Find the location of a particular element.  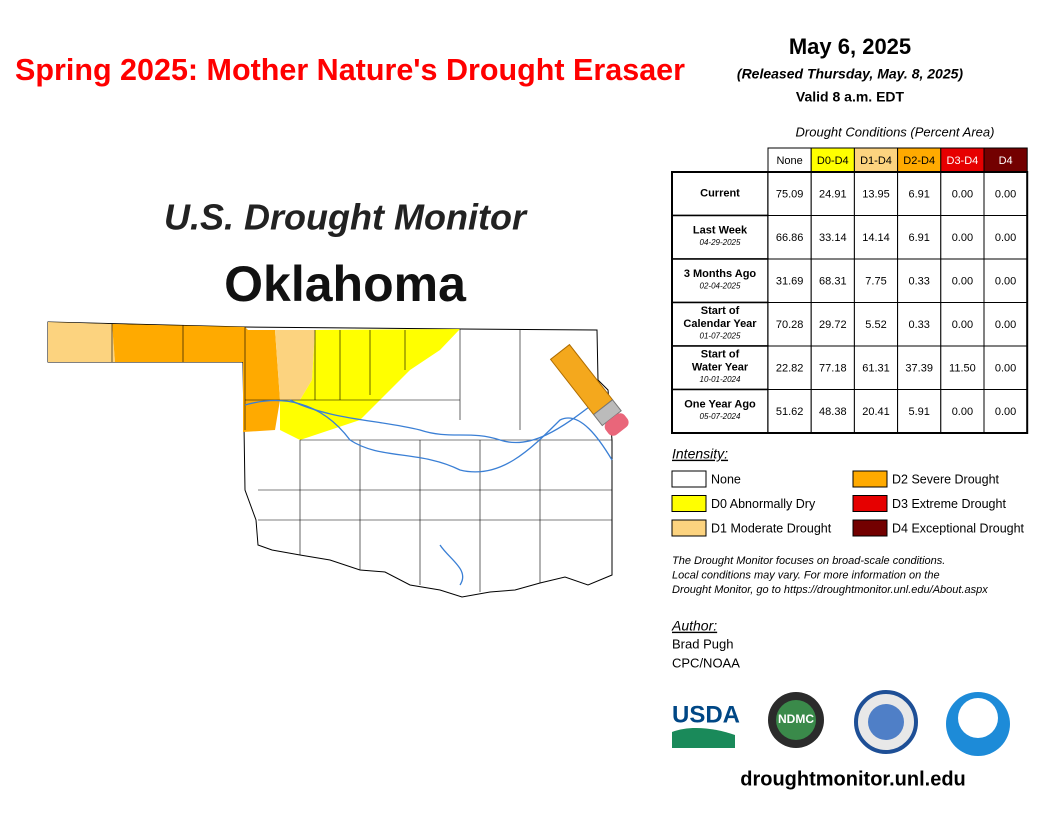

row-label-cell is located at coordinates (720, 281).